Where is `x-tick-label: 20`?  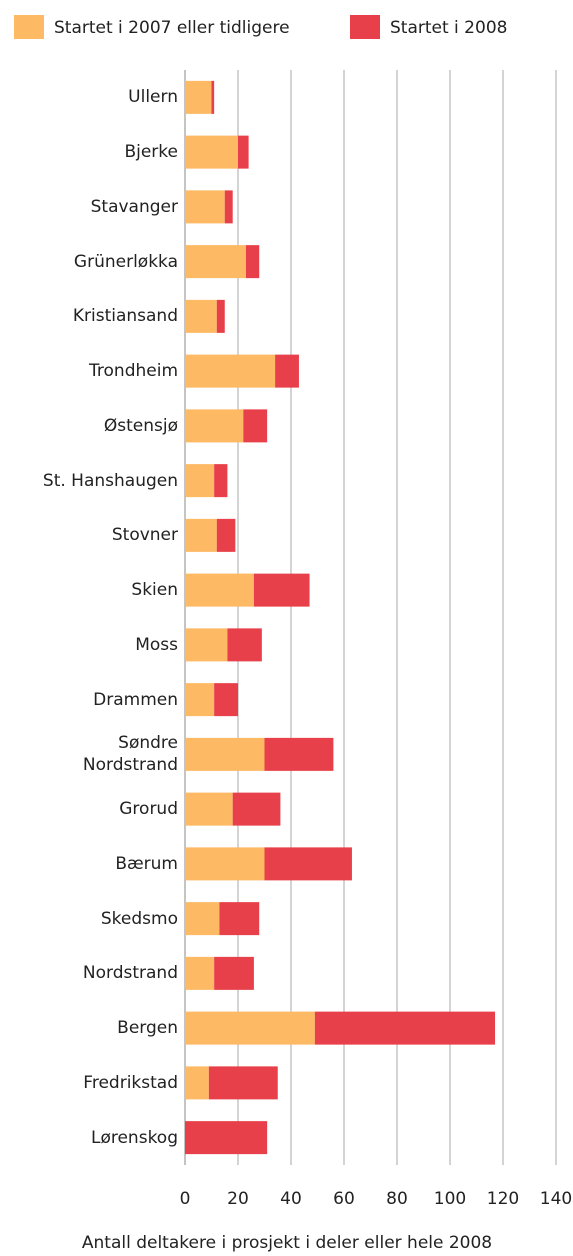 x-tick-label: 20 is located at coordinates (238, 1199).